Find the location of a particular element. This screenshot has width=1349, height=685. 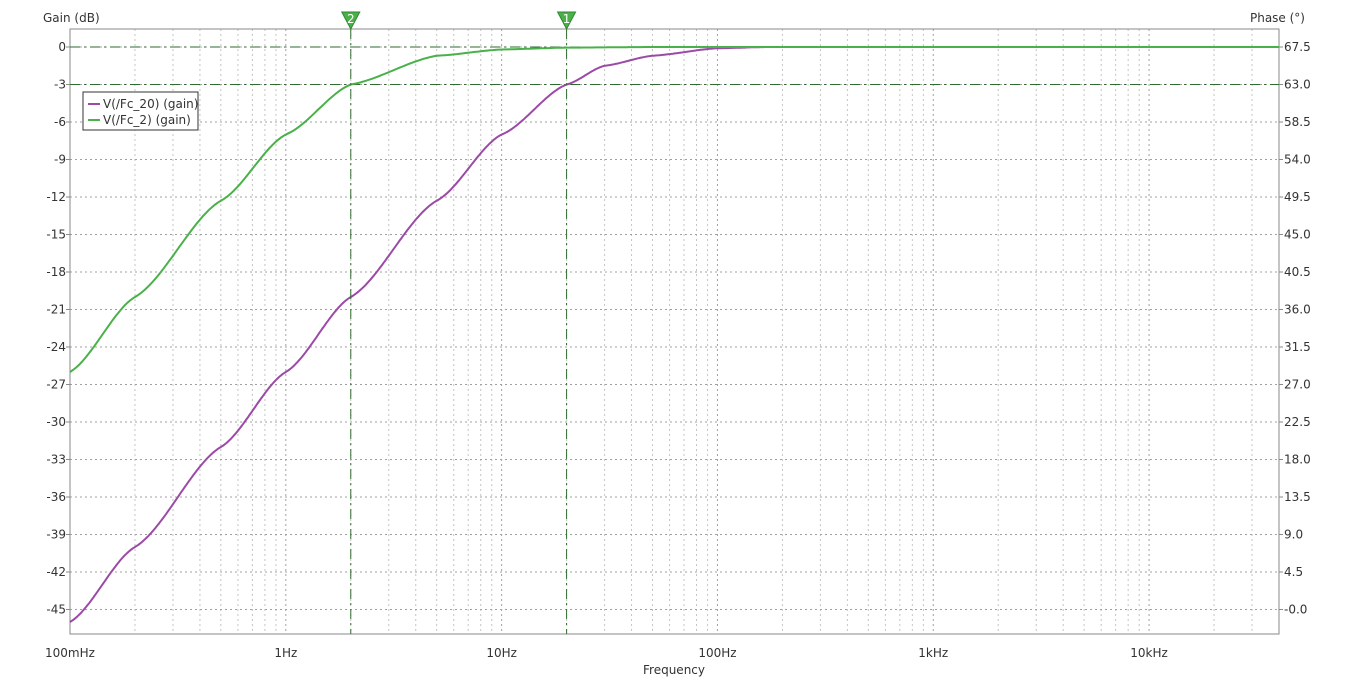

legend-label-1: V(/Fc_20) (gain) is located at coordinates (150, 104).